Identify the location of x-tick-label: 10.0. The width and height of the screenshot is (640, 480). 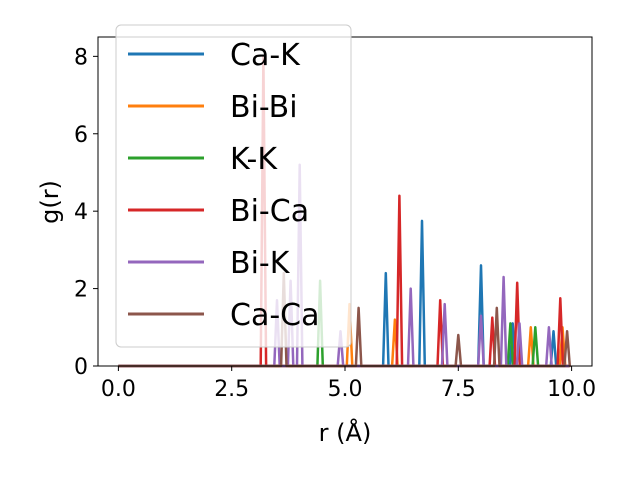
(571, 389).